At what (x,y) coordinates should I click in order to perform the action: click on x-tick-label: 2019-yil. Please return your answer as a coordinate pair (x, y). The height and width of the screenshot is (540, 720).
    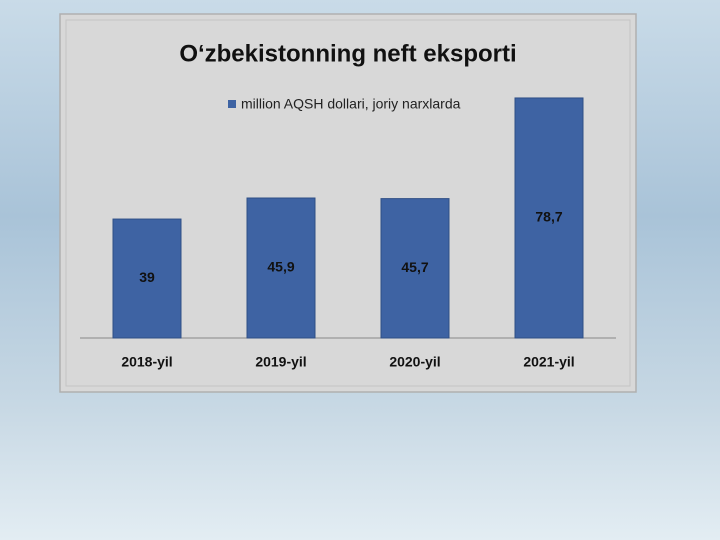
    Looking at the image, I should click on (280, 362).